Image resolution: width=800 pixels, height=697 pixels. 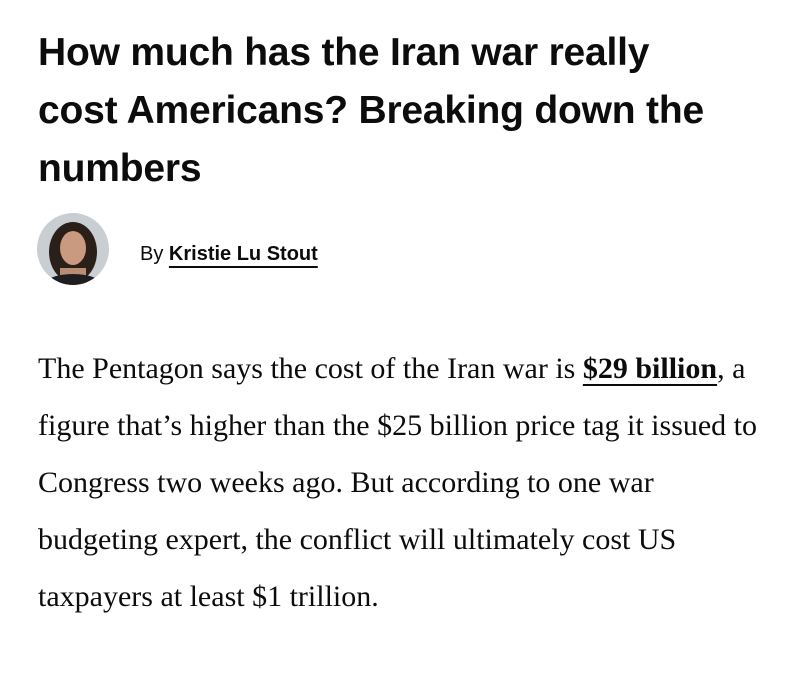 What do you see at coordinates (650, 368) in the screenshot?
I see `inline-link: $29 billion` at bounding box center [650, 368].